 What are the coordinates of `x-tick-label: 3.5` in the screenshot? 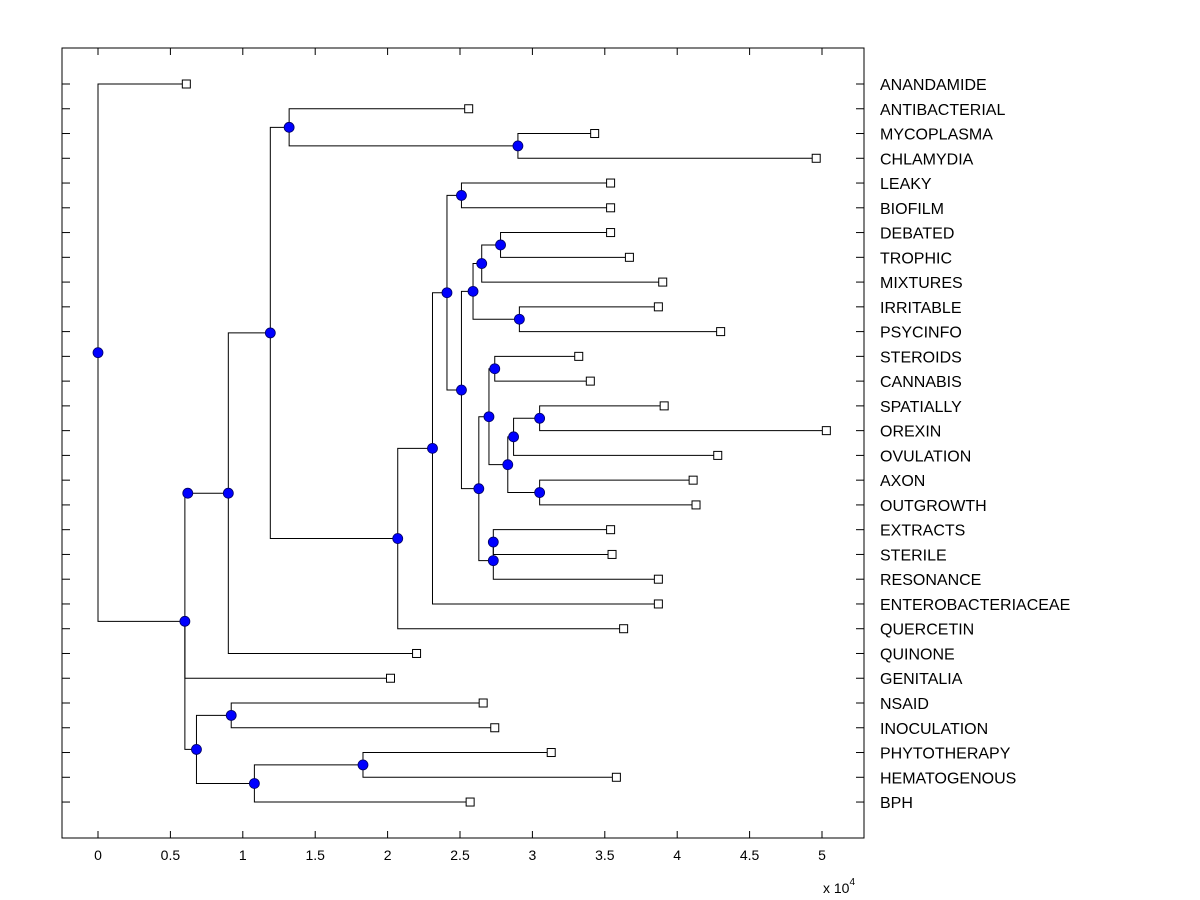 It's located at (605, 855).